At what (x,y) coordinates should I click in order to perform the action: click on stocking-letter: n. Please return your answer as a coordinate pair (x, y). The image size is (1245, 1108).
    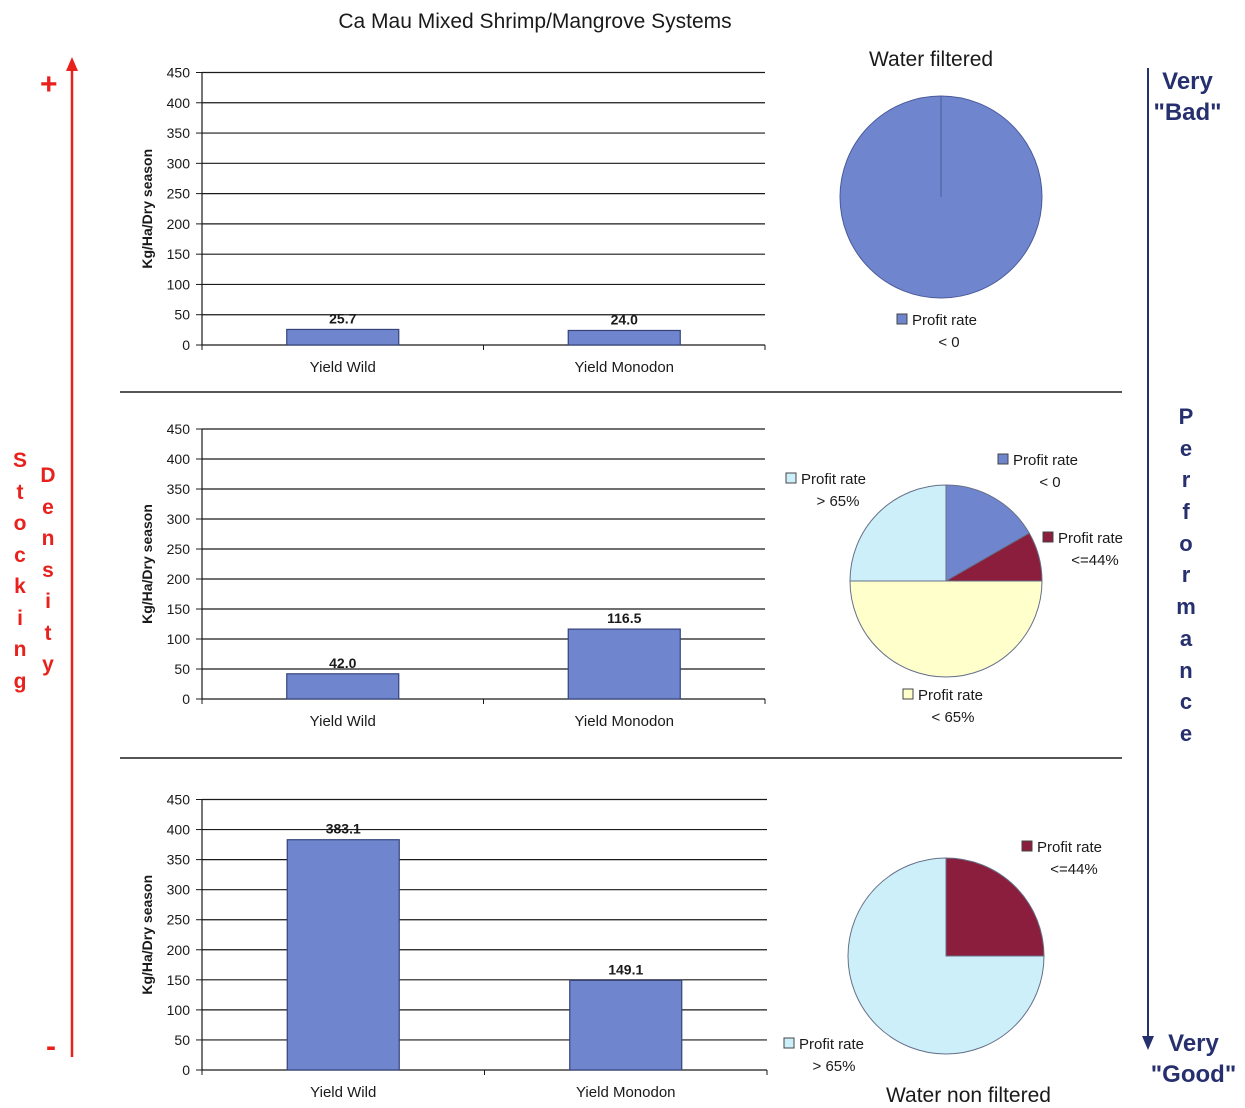
    Looking at the image, I should click on (20, 649).